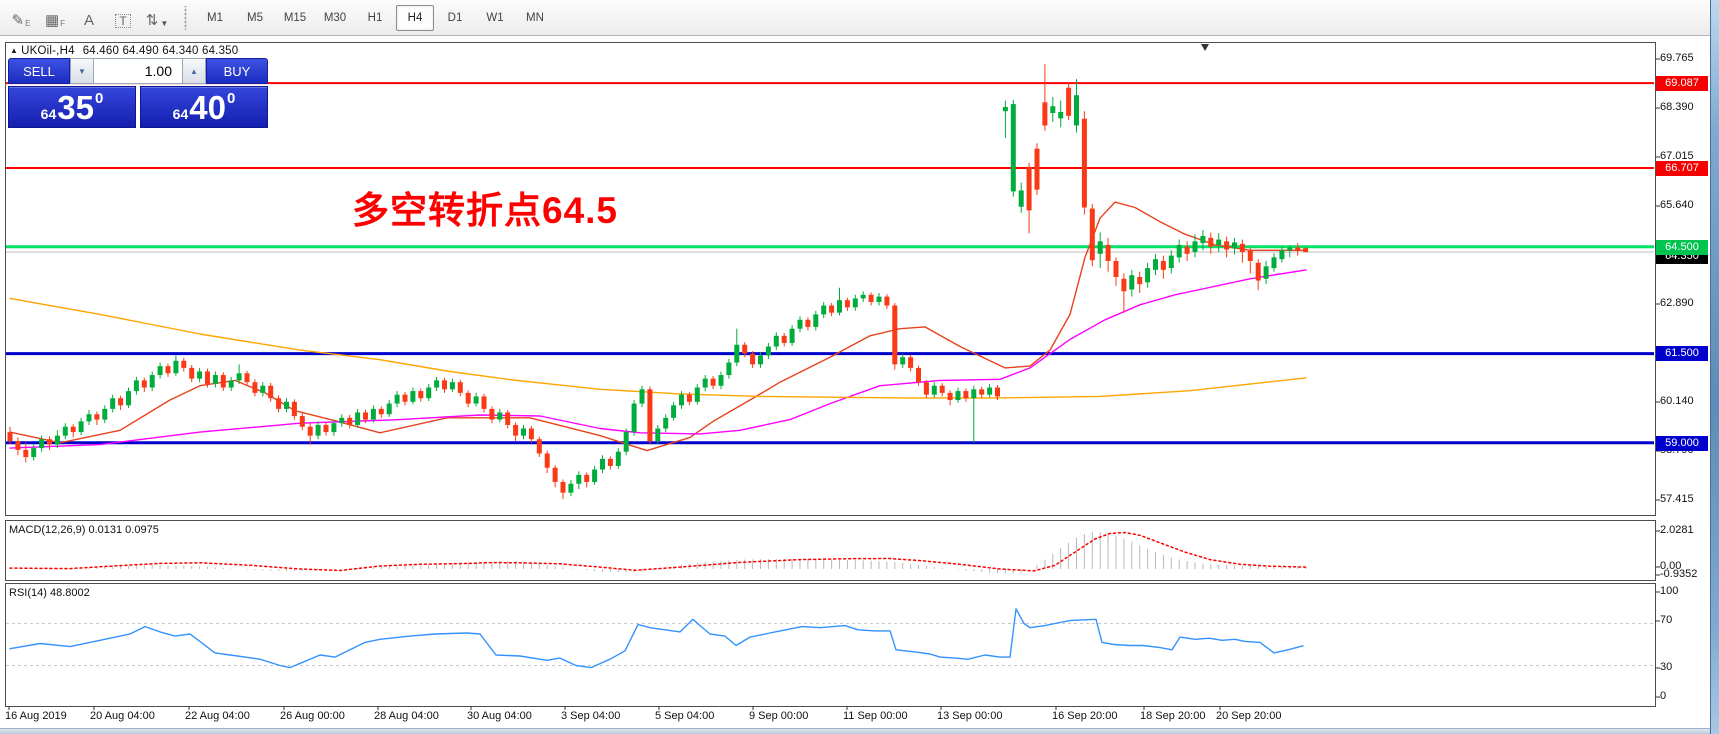 This screenshot has width=1719, height=734. What do you see at coordinates (1677, 205) in the screenshot?
I see `price-axis-label: 65.640` at bounding box center [1677, 205].